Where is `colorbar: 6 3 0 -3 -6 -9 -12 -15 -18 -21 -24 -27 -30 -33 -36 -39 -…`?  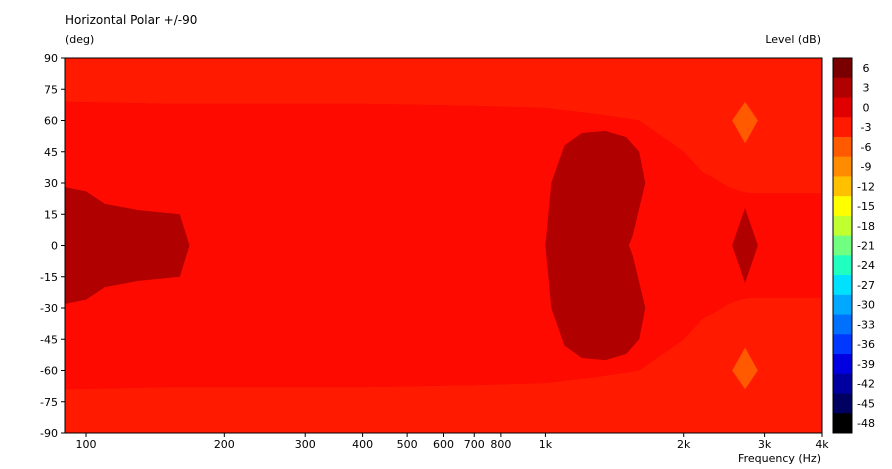
colorbar: 6 3 0 -3 -6 -9 -12 -15 -18 -21 -24 -27 -30 -33 -36 -39 -… is located at coordinates (853, 245).